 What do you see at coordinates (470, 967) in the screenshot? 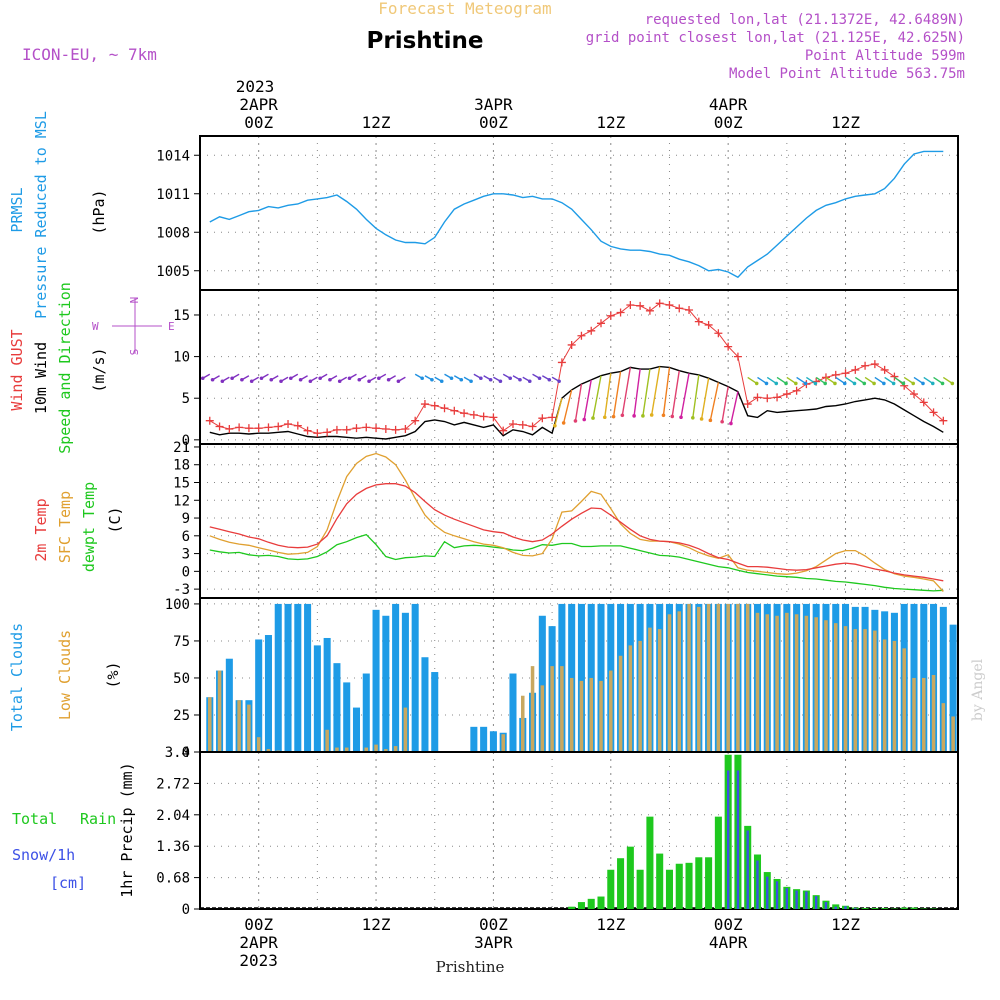
I see `footer-location: Prishtine` at bounding box center [470, 967].